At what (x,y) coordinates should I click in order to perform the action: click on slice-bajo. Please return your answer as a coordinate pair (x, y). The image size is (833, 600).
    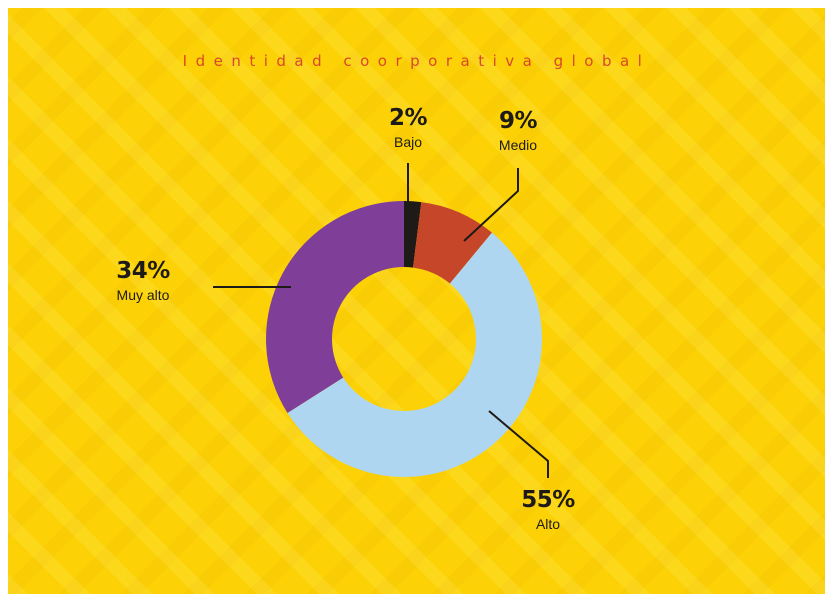
    Looking at the image, I should click on (413, 234).